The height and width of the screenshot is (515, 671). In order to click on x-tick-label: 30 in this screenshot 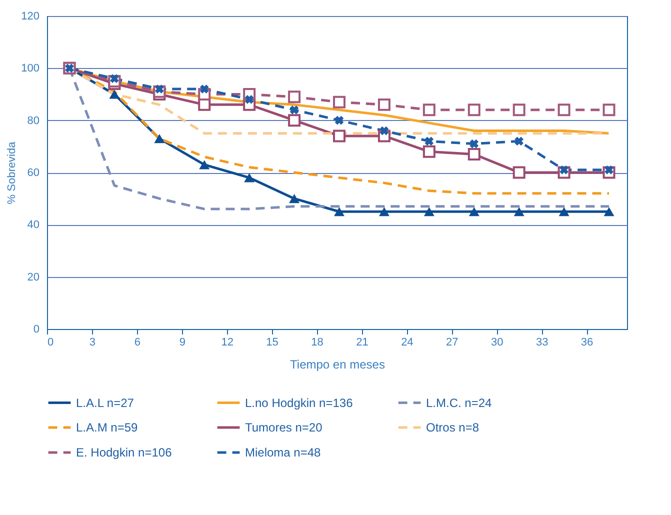, I will do `click(497, 342)`.